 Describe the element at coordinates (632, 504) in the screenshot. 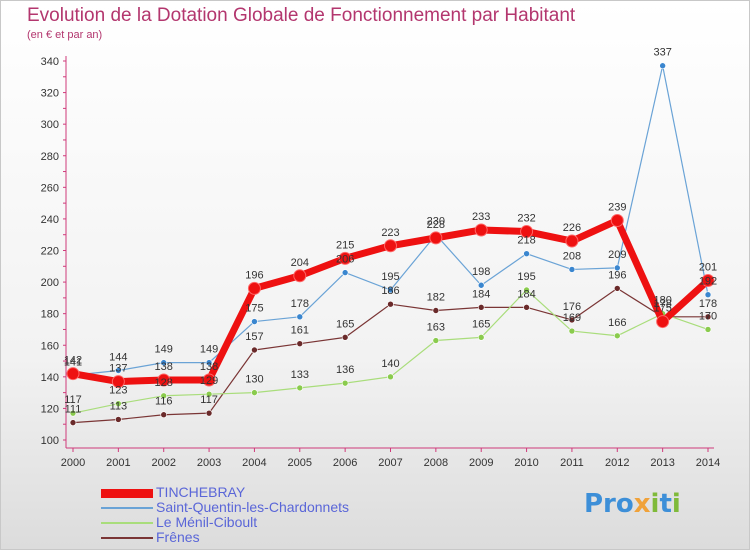

I see `proxiti-logo: Proxiti` at that location.